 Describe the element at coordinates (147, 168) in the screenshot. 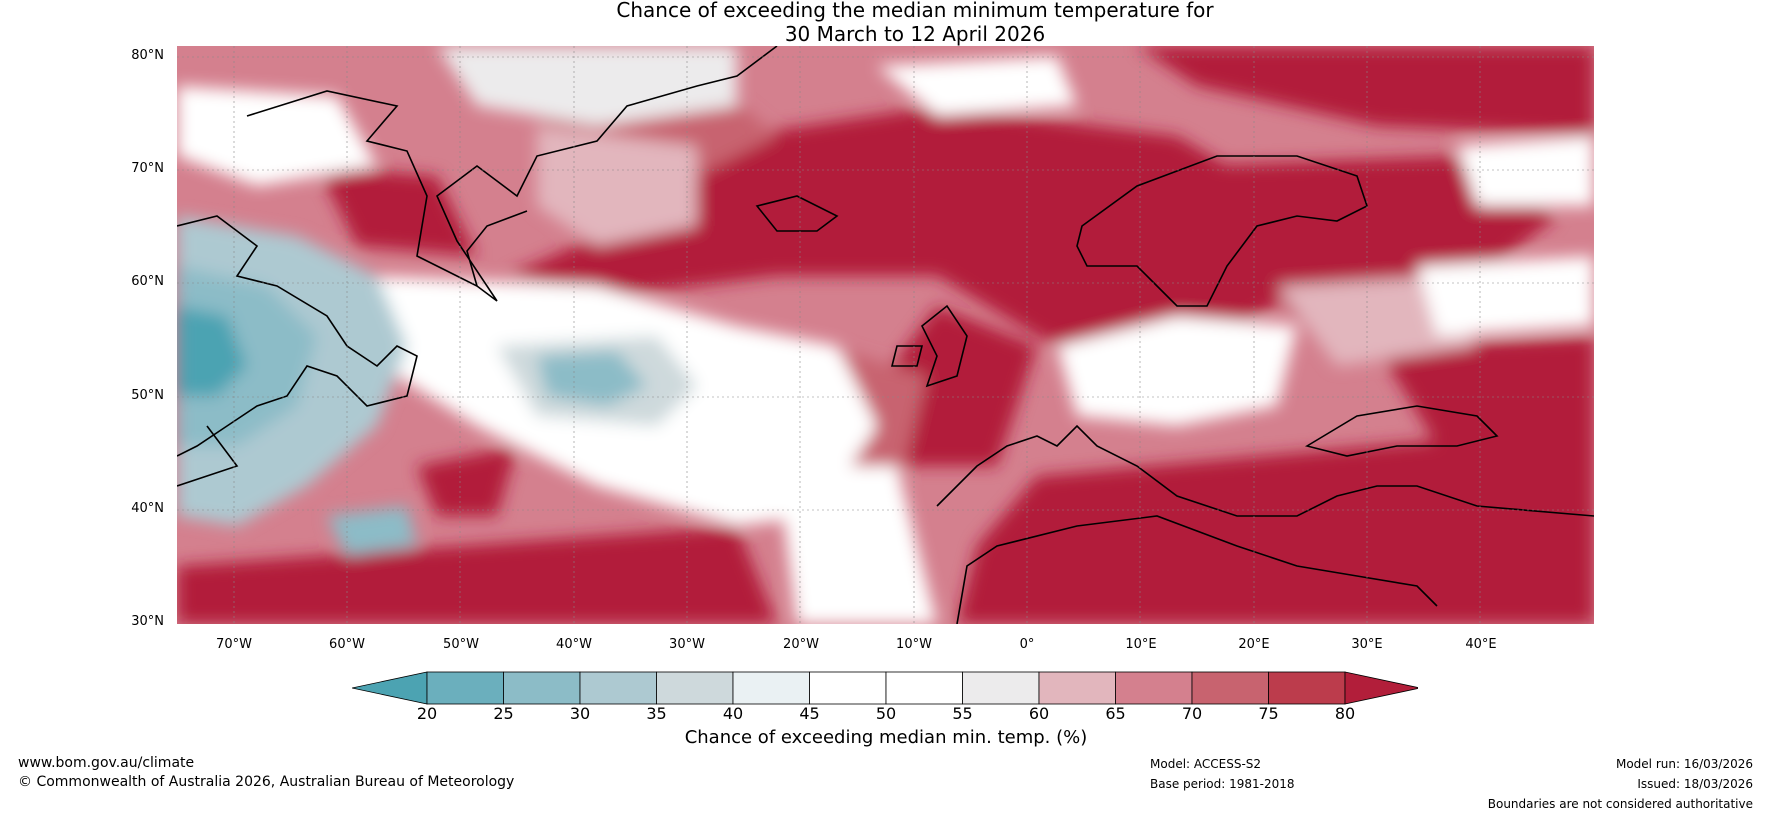

I see `lat-label-70n: 70°N` at that location.